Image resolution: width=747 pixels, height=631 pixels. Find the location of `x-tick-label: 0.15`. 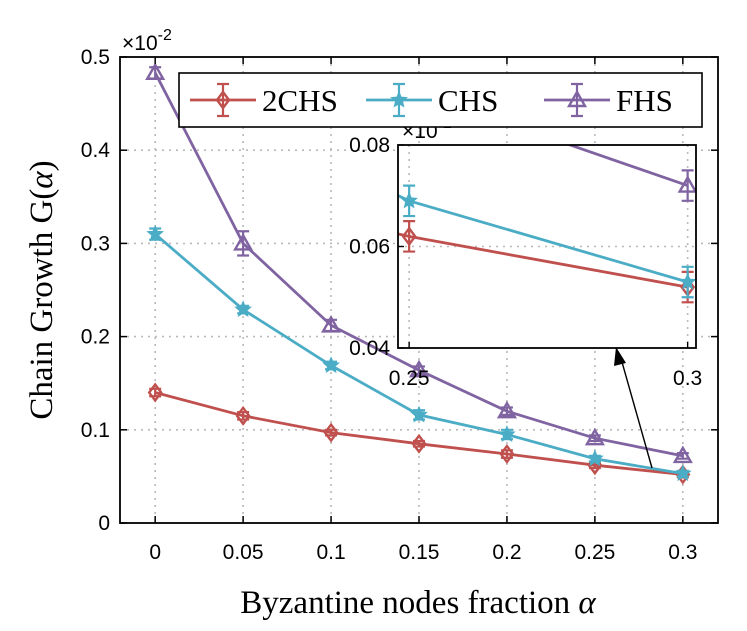

x-tick-label: 0.15 is located at coordinates (419, 552).